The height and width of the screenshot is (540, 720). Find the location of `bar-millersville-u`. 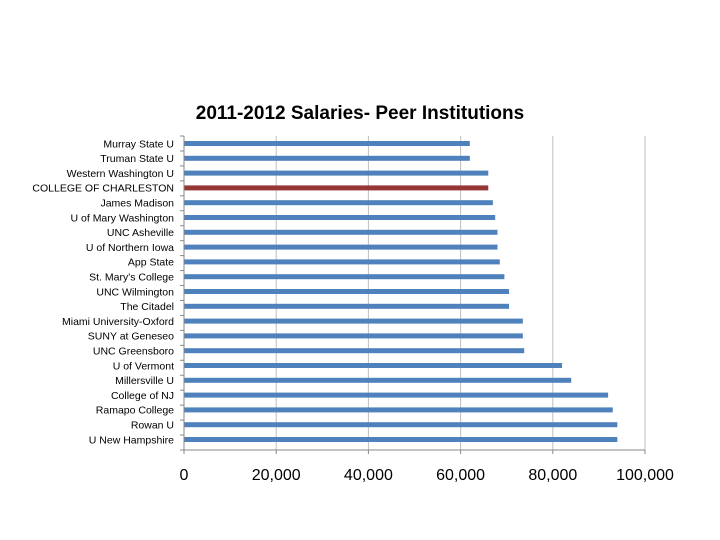

bar-millersville-u is located at coordinates (378, 380).